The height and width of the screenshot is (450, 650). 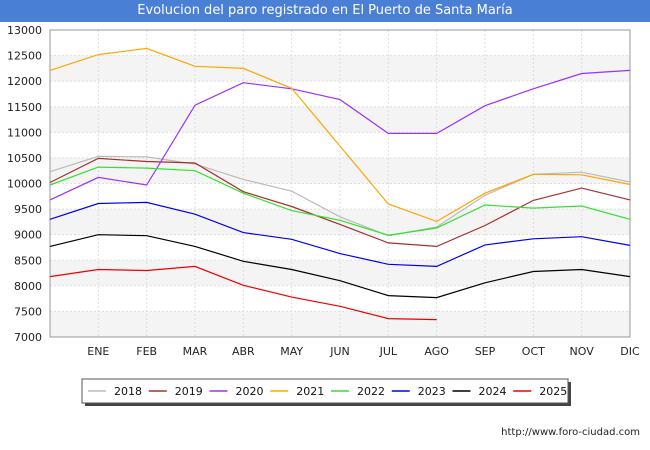 I want to click on series-line-2023, so click(x=340, y=234).